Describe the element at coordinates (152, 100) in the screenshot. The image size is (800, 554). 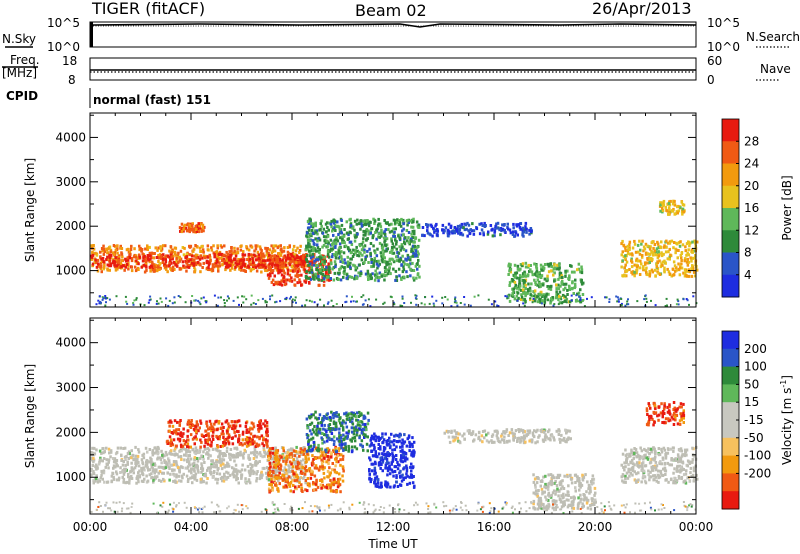
I see `cpid-text: normal (fast) 151` at that location.